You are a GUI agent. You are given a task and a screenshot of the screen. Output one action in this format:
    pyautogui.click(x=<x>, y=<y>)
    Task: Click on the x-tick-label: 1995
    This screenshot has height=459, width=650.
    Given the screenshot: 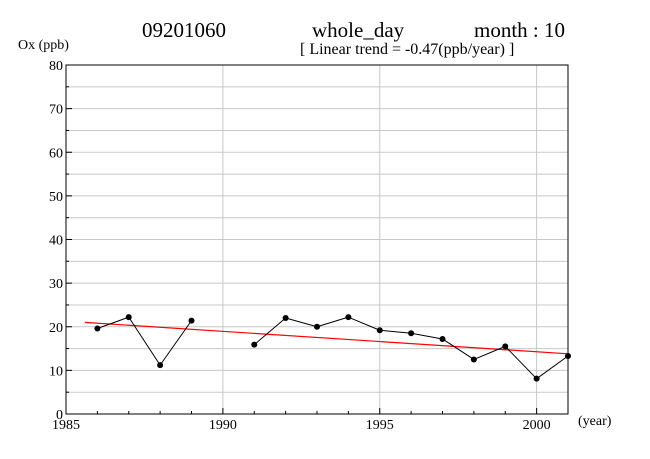 What is the action you would take?
    pyautogui.click(x=380, y=425)
    